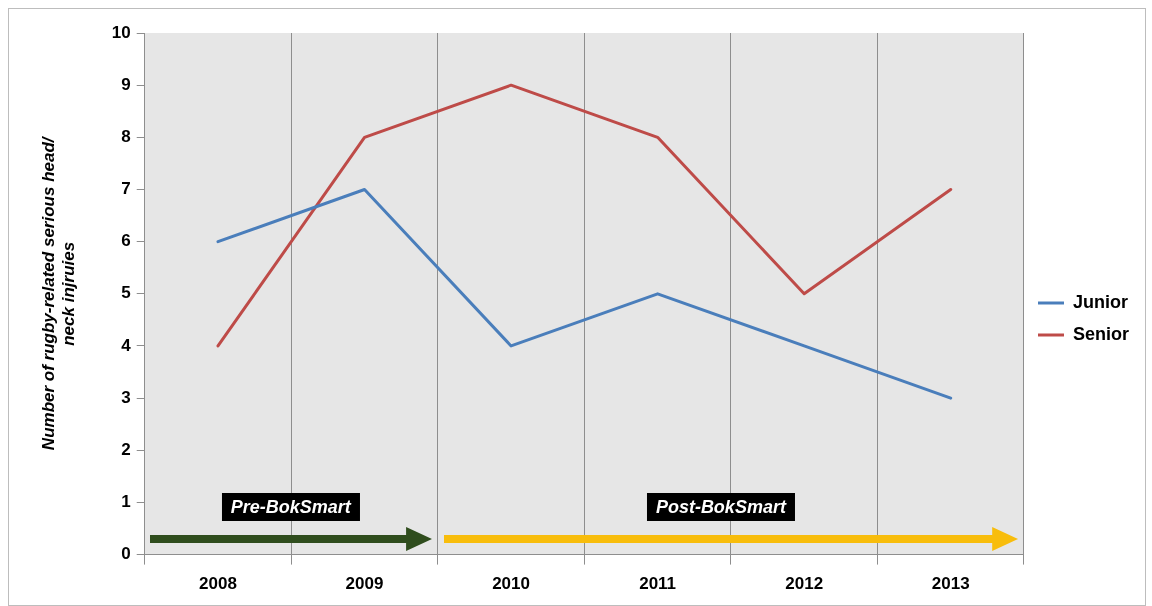 This screenshot has height=606, width=1152. I want to click on y-tick-label: 7, so click(126, 189).